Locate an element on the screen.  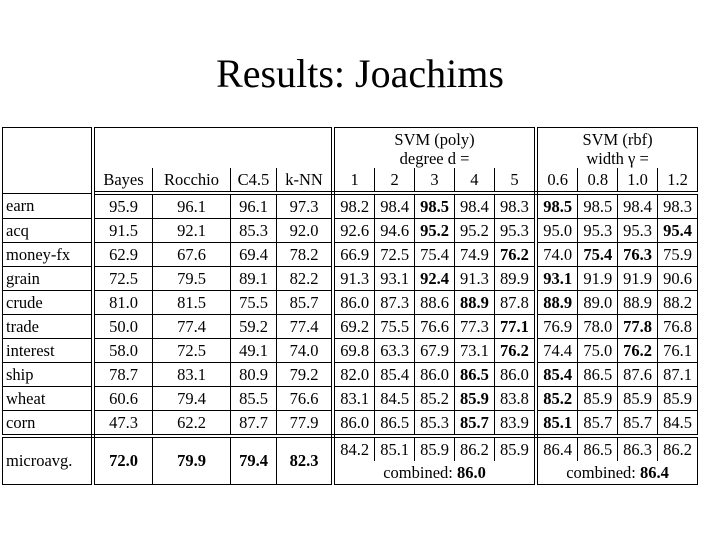
setting-header: 0.6 is located at coordinates (557, 181).